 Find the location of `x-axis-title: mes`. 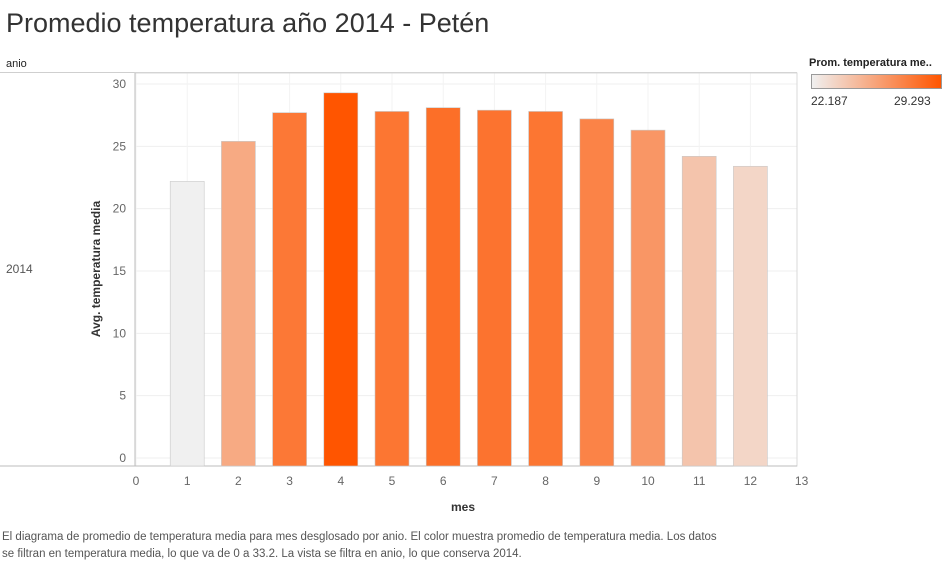

x-axis-title: mes is located at coordinates (463, 507).